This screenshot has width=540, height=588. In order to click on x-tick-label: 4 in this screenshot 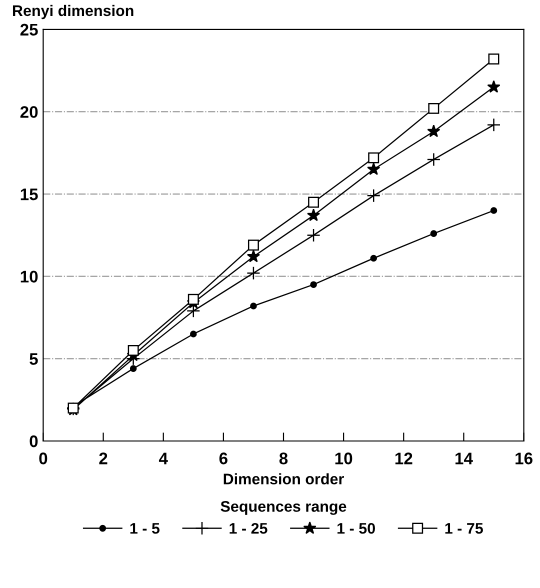, I will do `click(163, 458)`.